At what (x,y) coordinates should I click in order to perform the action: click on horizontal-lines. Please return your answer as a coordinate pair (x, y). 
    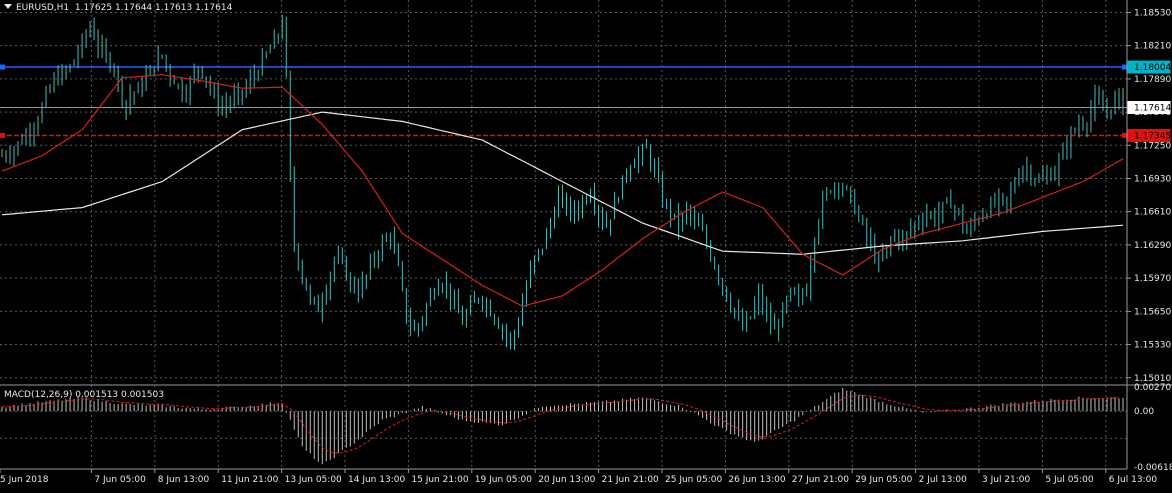
    Looking at the image, I should click on (563, 101).